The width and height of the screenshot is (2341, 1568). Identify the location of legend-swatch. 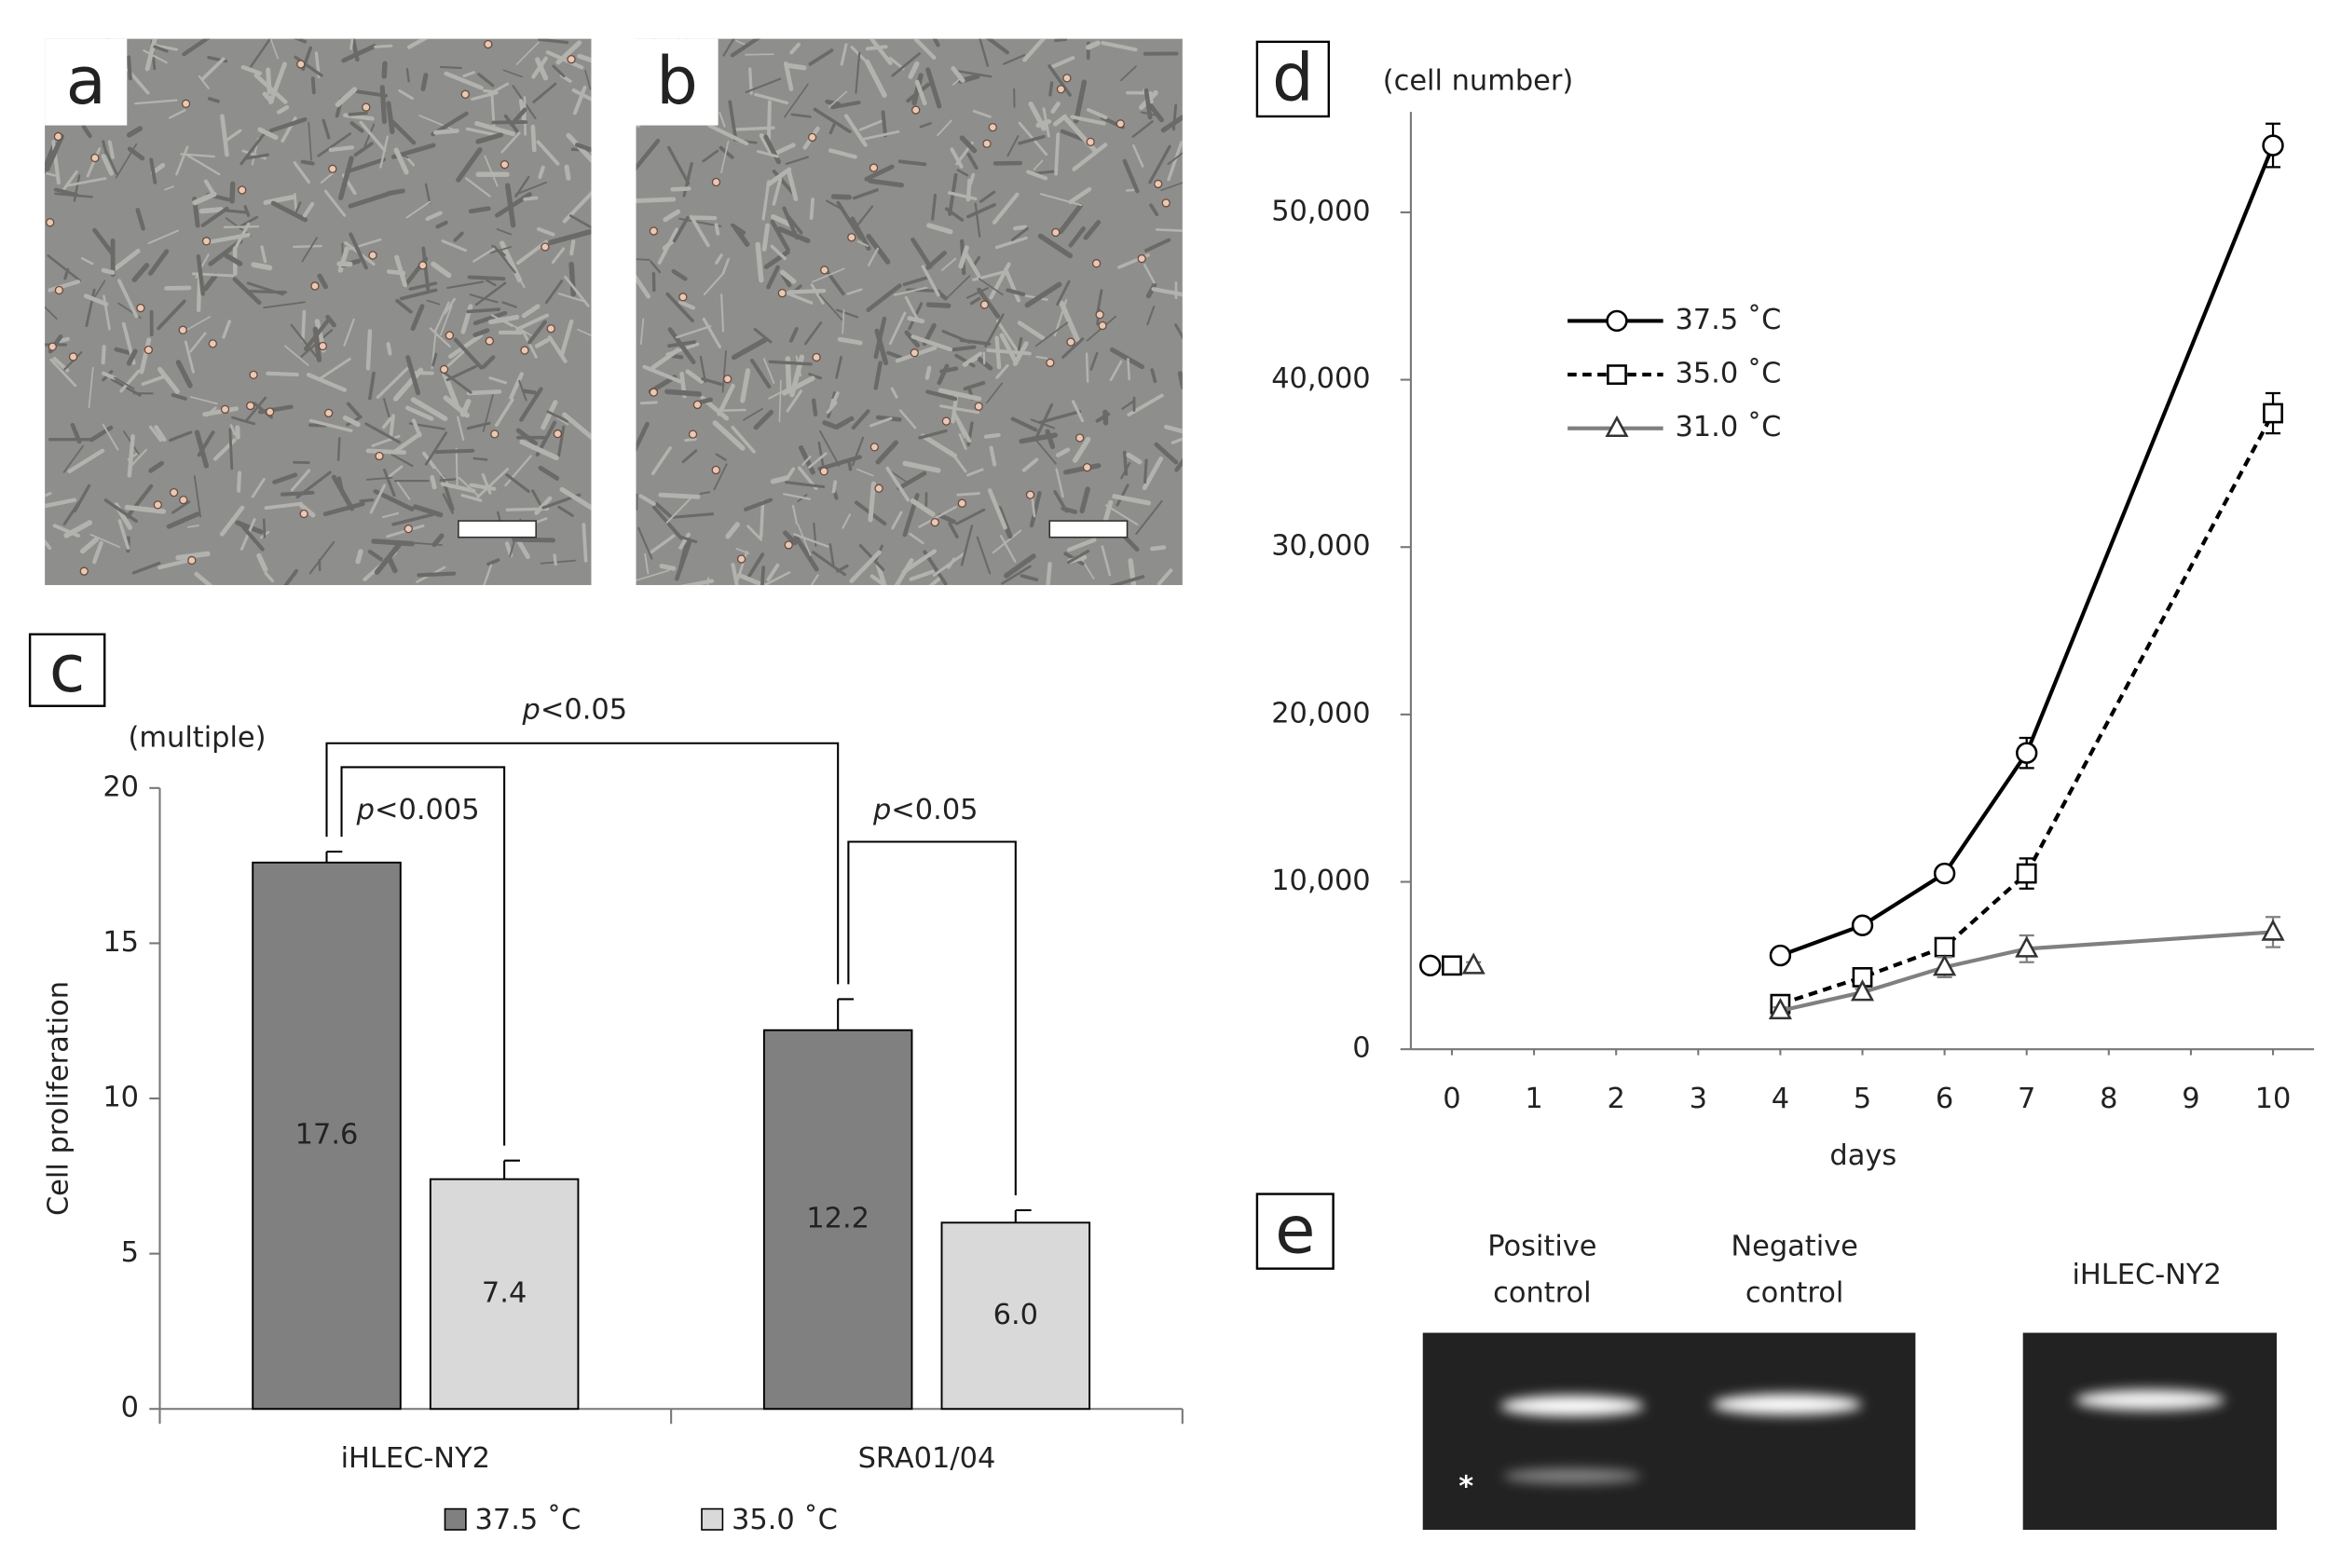
(712, 1519).